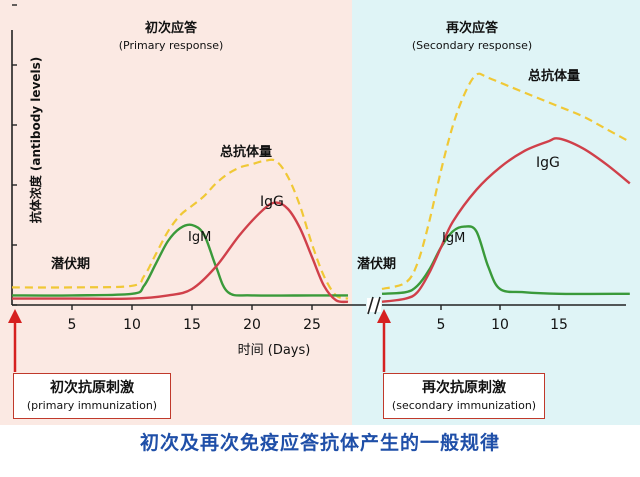 The width and height of the screenshot is (640, 477). I want to click on x-axis-ticks: 5 10 15 20 25 5 10 15, so click(318, 319).